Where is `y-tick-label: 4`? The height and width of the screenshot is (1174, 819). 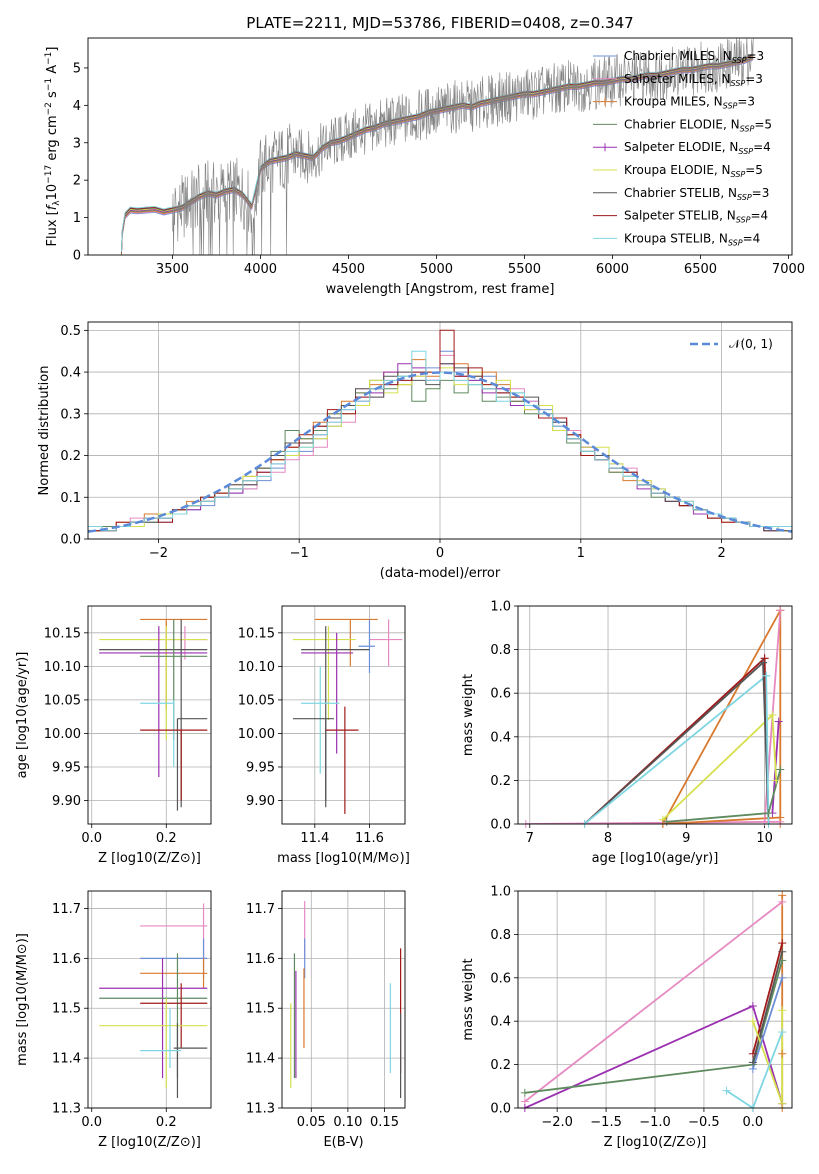 y-tick-label: 4 is located at coordinates (77, 106).